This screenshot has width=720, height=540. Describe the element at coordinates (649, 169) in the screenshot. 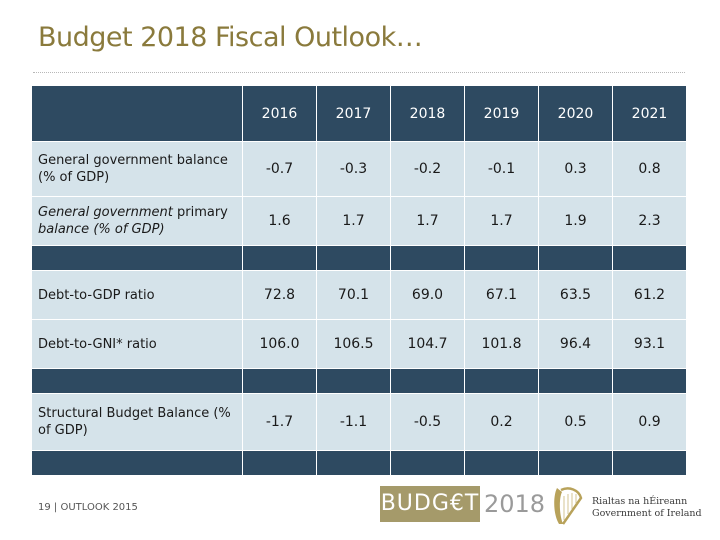

I see `table-cell: 0.8` at that location.